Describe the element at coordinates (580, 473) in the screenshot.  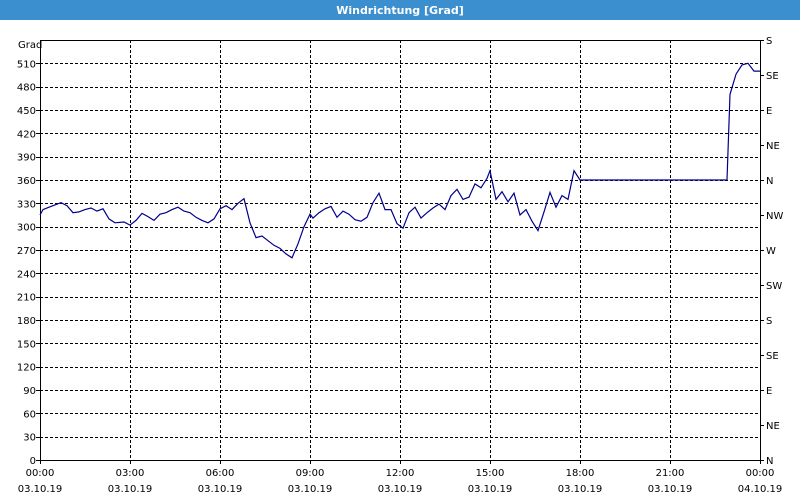
I see `x-tick-time: 18:00` at that location.